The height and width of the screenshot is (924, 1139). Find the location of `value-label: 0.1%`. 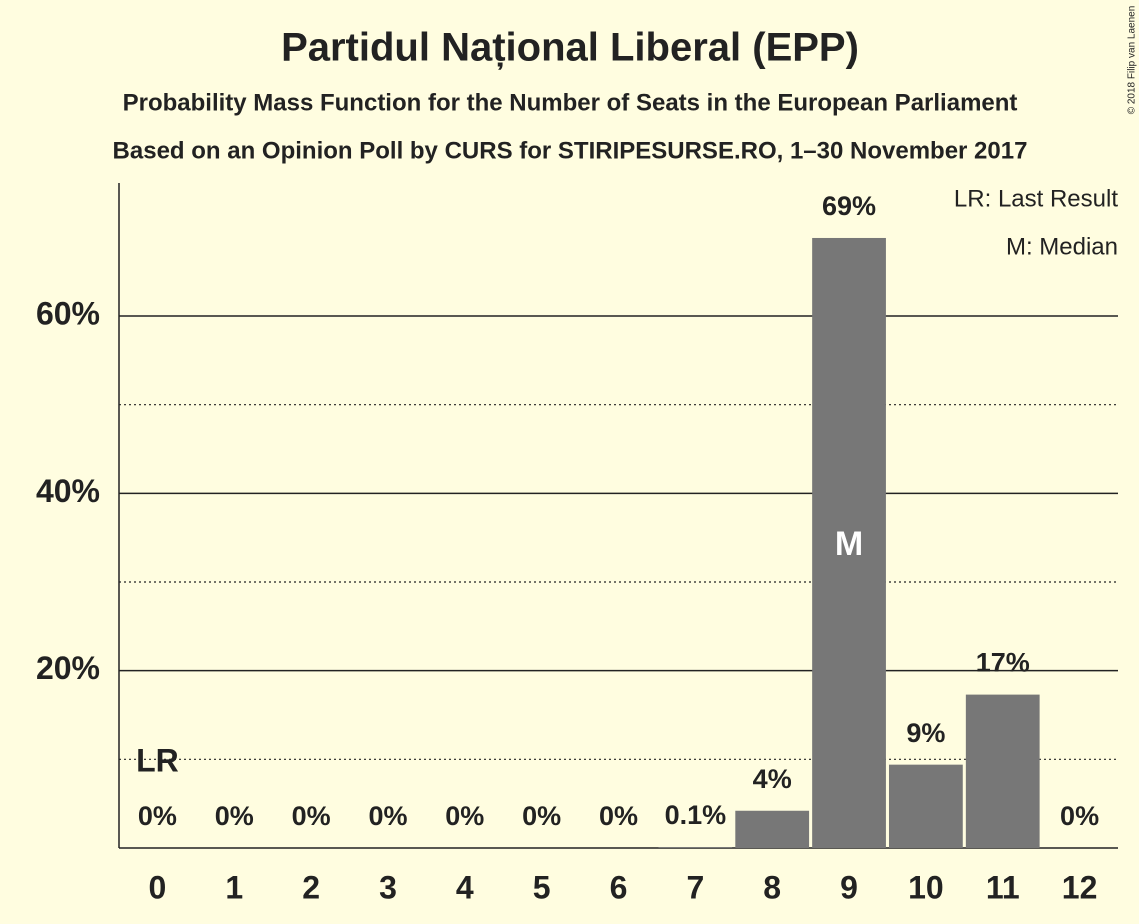

value-label: 0.1% is located at coordinates (696, 815).